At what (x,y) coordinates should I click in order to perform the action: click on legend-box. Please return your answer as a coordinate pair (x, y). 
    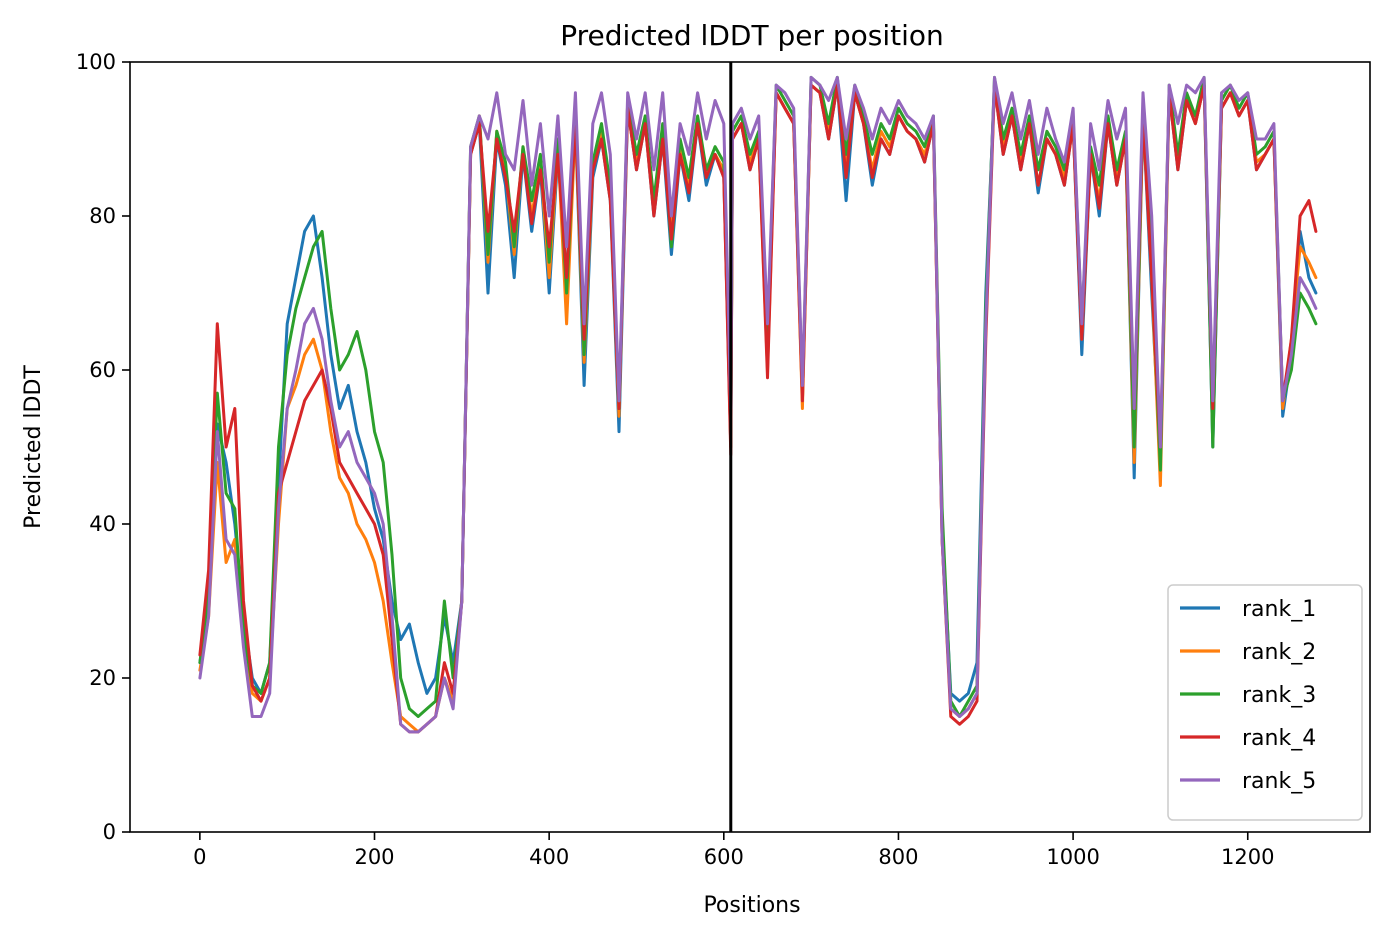
    Looking at the image, I should click on (1265, 702).